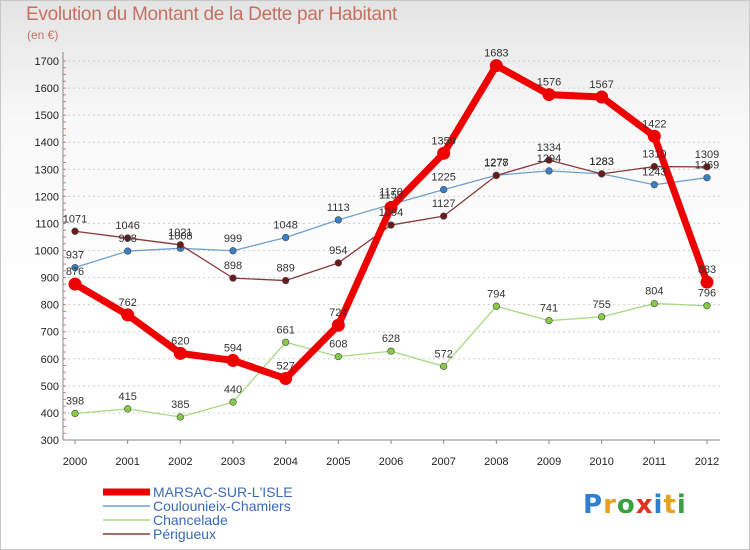 This screenshot has width=750, height=550. I want to click on legend-item: Chancelade, so click(165, 520).